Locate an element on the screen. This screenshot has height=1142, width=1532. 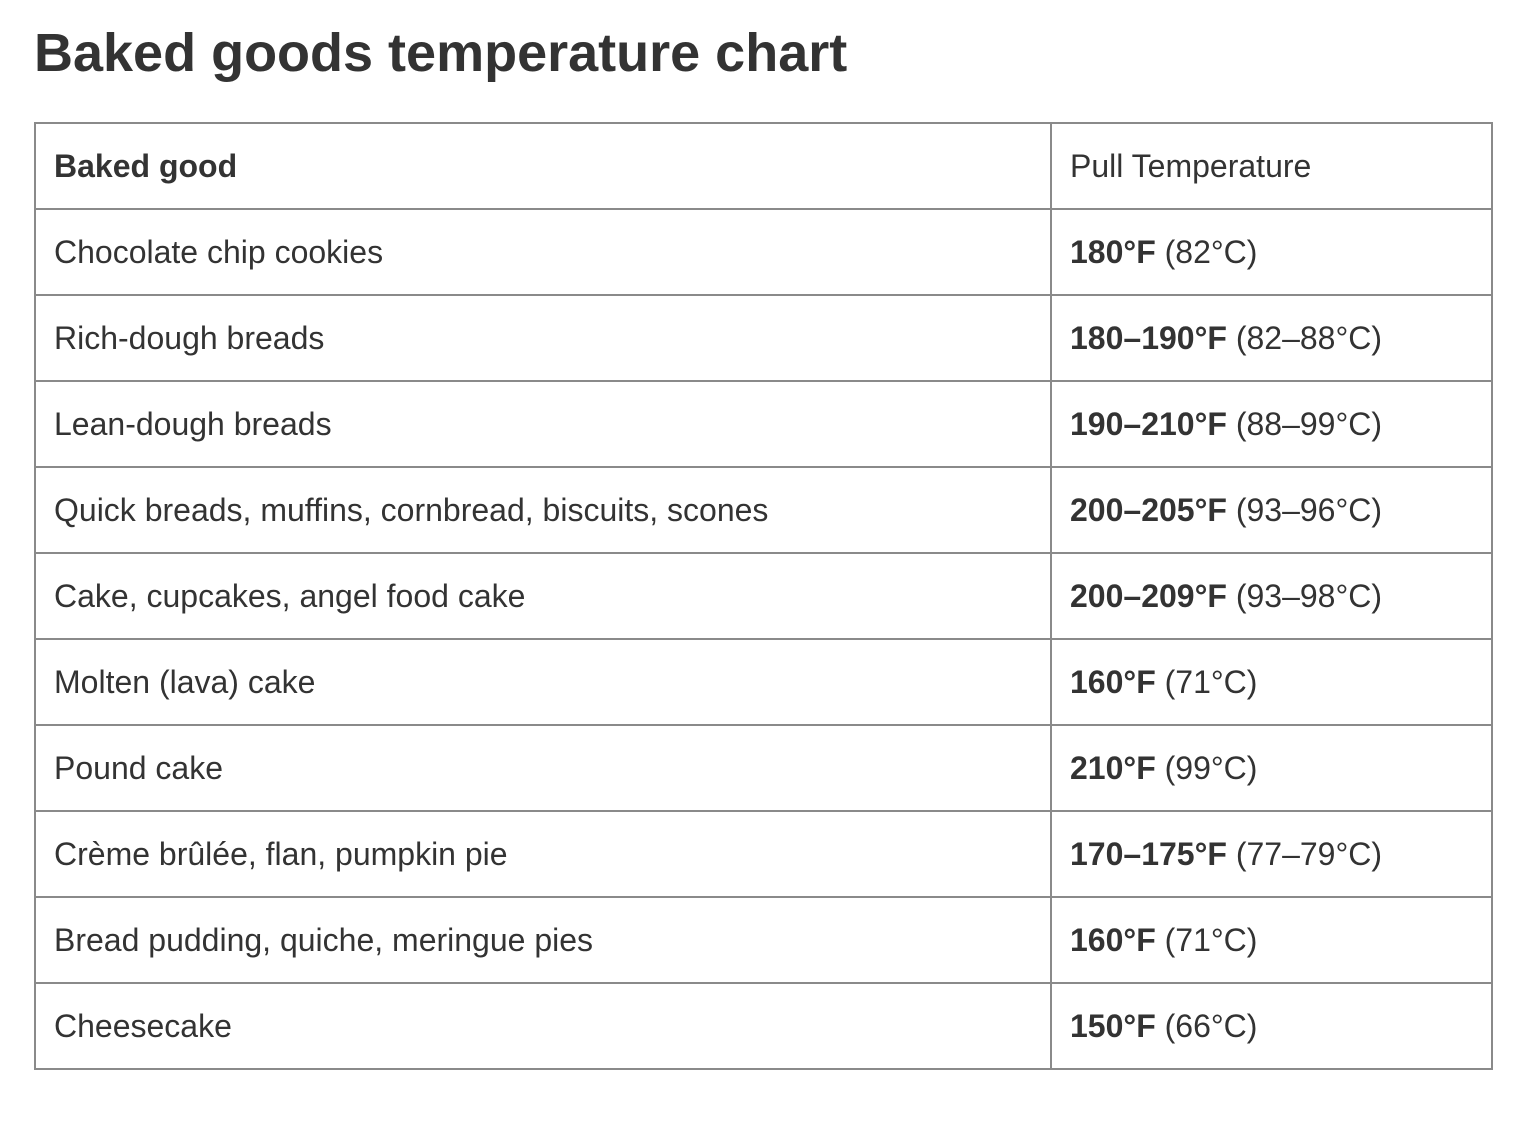
temperature-cell: 190–210°F (88–99°C) is located at coordinates (1271, 424).